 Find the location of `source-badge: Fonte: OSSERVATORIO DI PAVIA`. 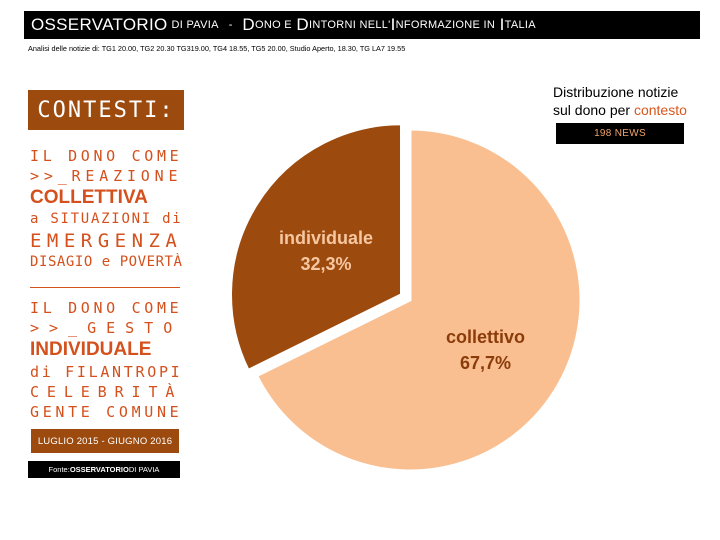

source-badge: Fonte: OSSERVATORIO DI PAVIA is located at coordinates (104, 469).